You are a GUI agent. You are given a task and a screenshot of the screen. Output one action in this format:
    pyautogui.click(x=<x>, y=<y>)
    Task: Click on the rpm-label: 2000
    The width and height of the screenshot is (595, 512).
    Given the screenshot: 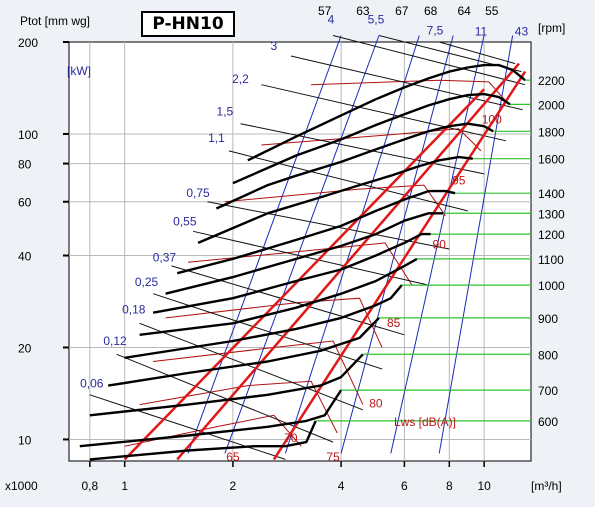 What is the action you would take?
    pyautogui.click(x=551, y=105)
    